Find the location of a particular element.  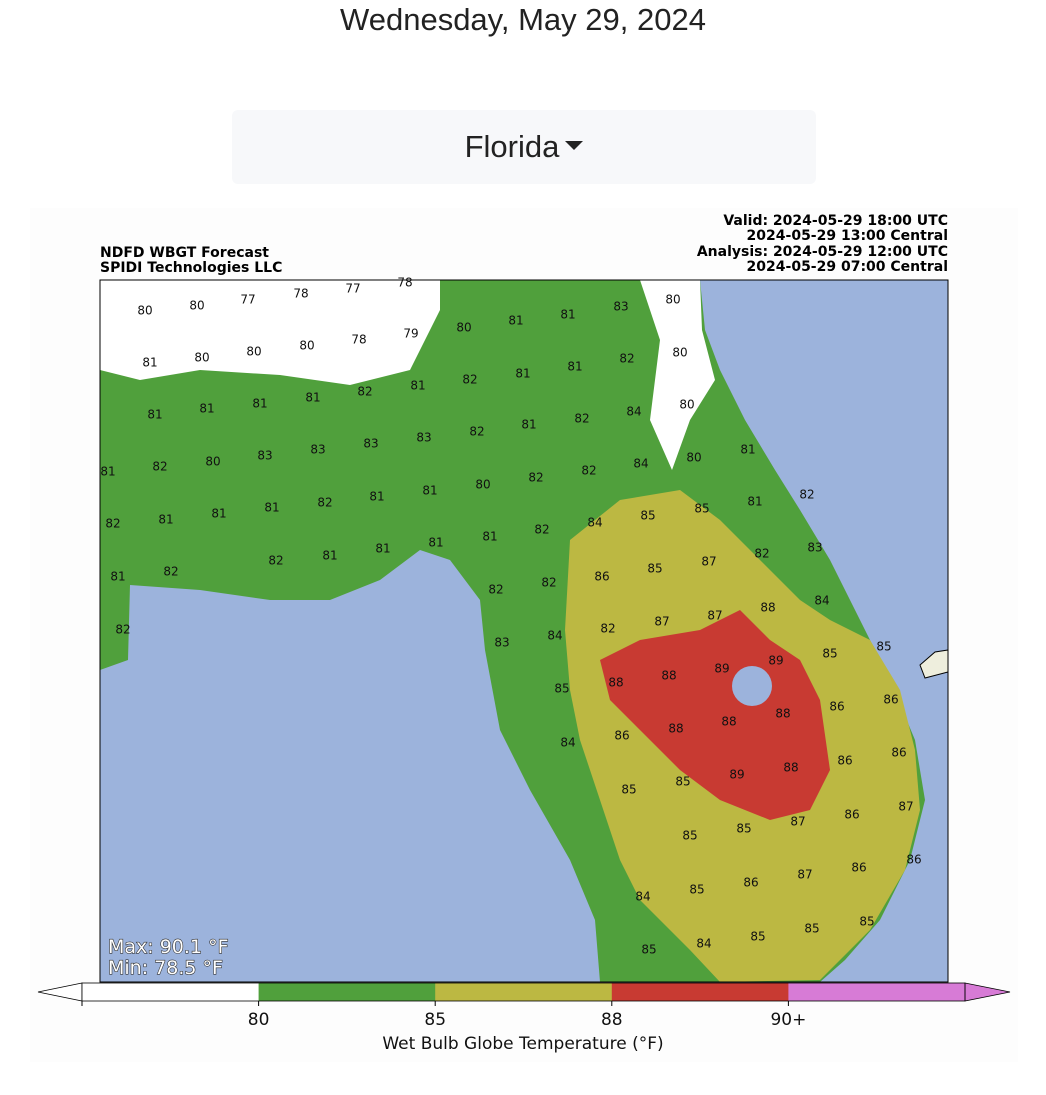

state-dropdown: Florida is located at coordinates (524, 147).